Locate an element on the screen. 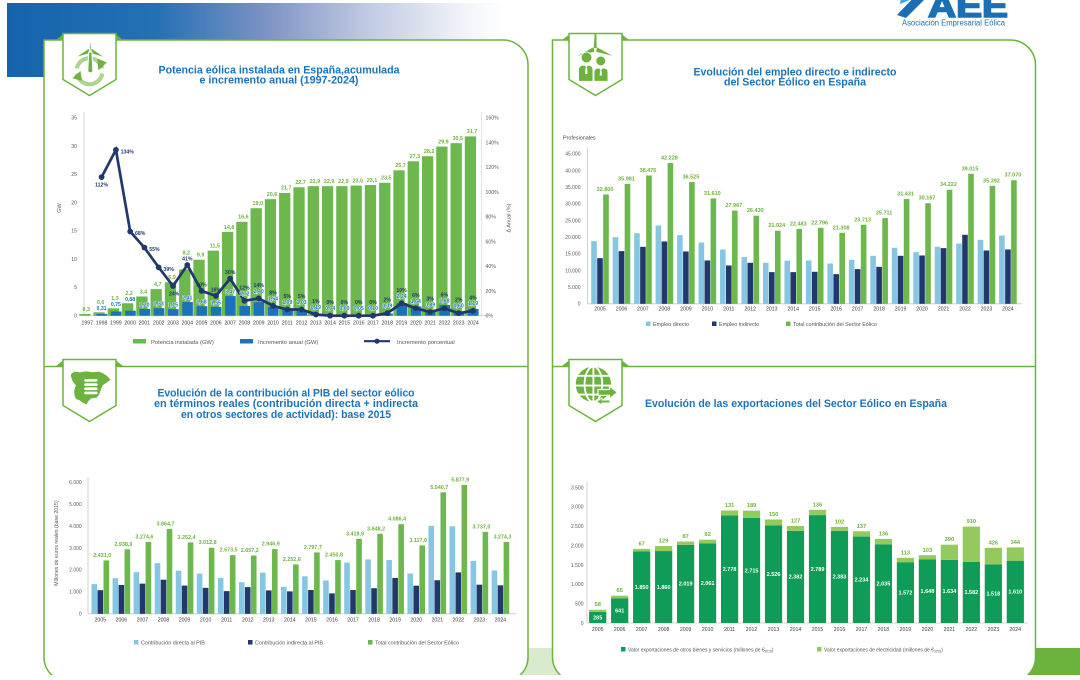 Image resolution: width=1080 pixels, height=680 pixels. svg-text: 3.000 is located at coordinates (75, 549).